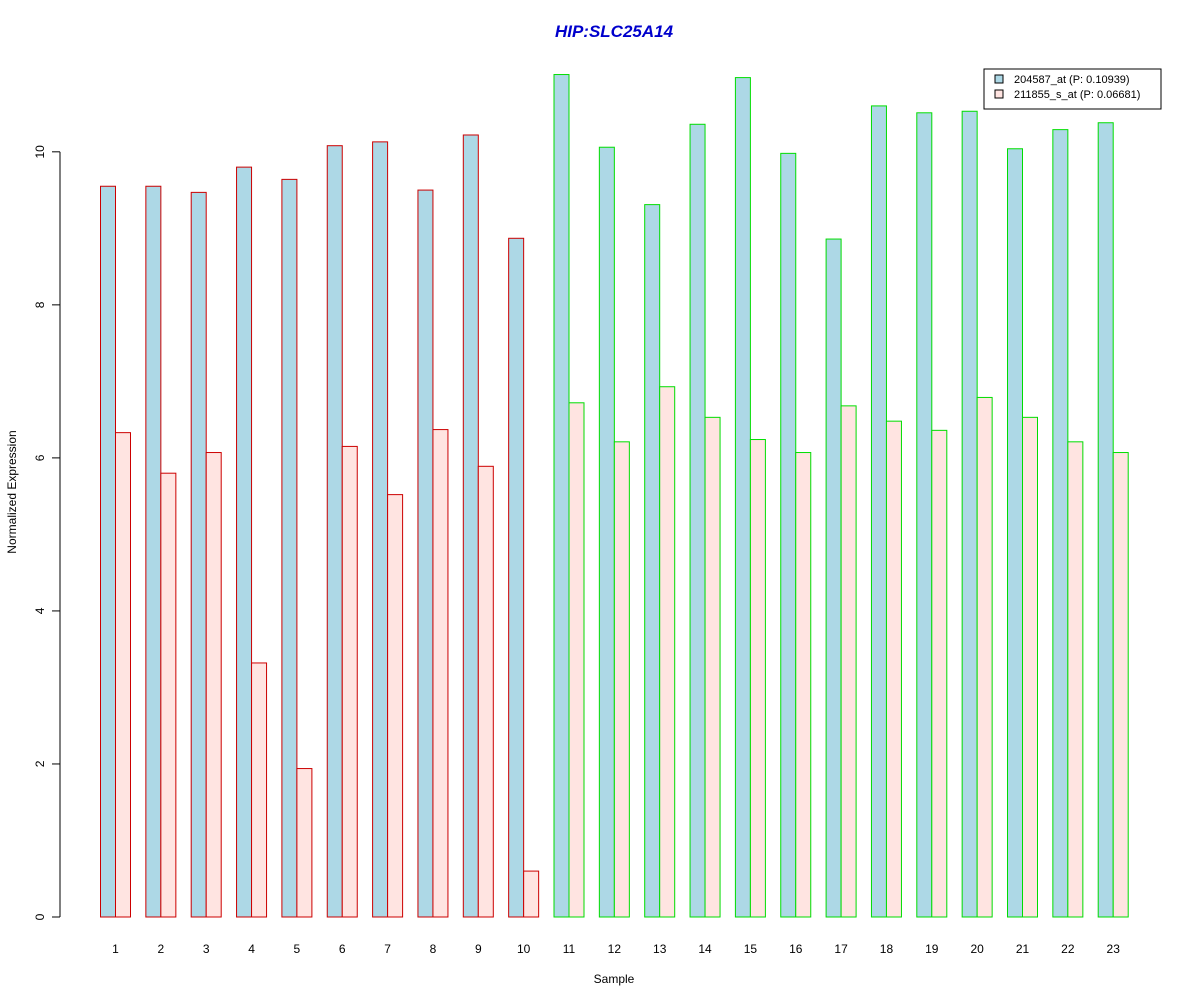 The height and width of the screenshot is (1000, 1200). I want to click on x-tick-label: 15, so click(751, 949).